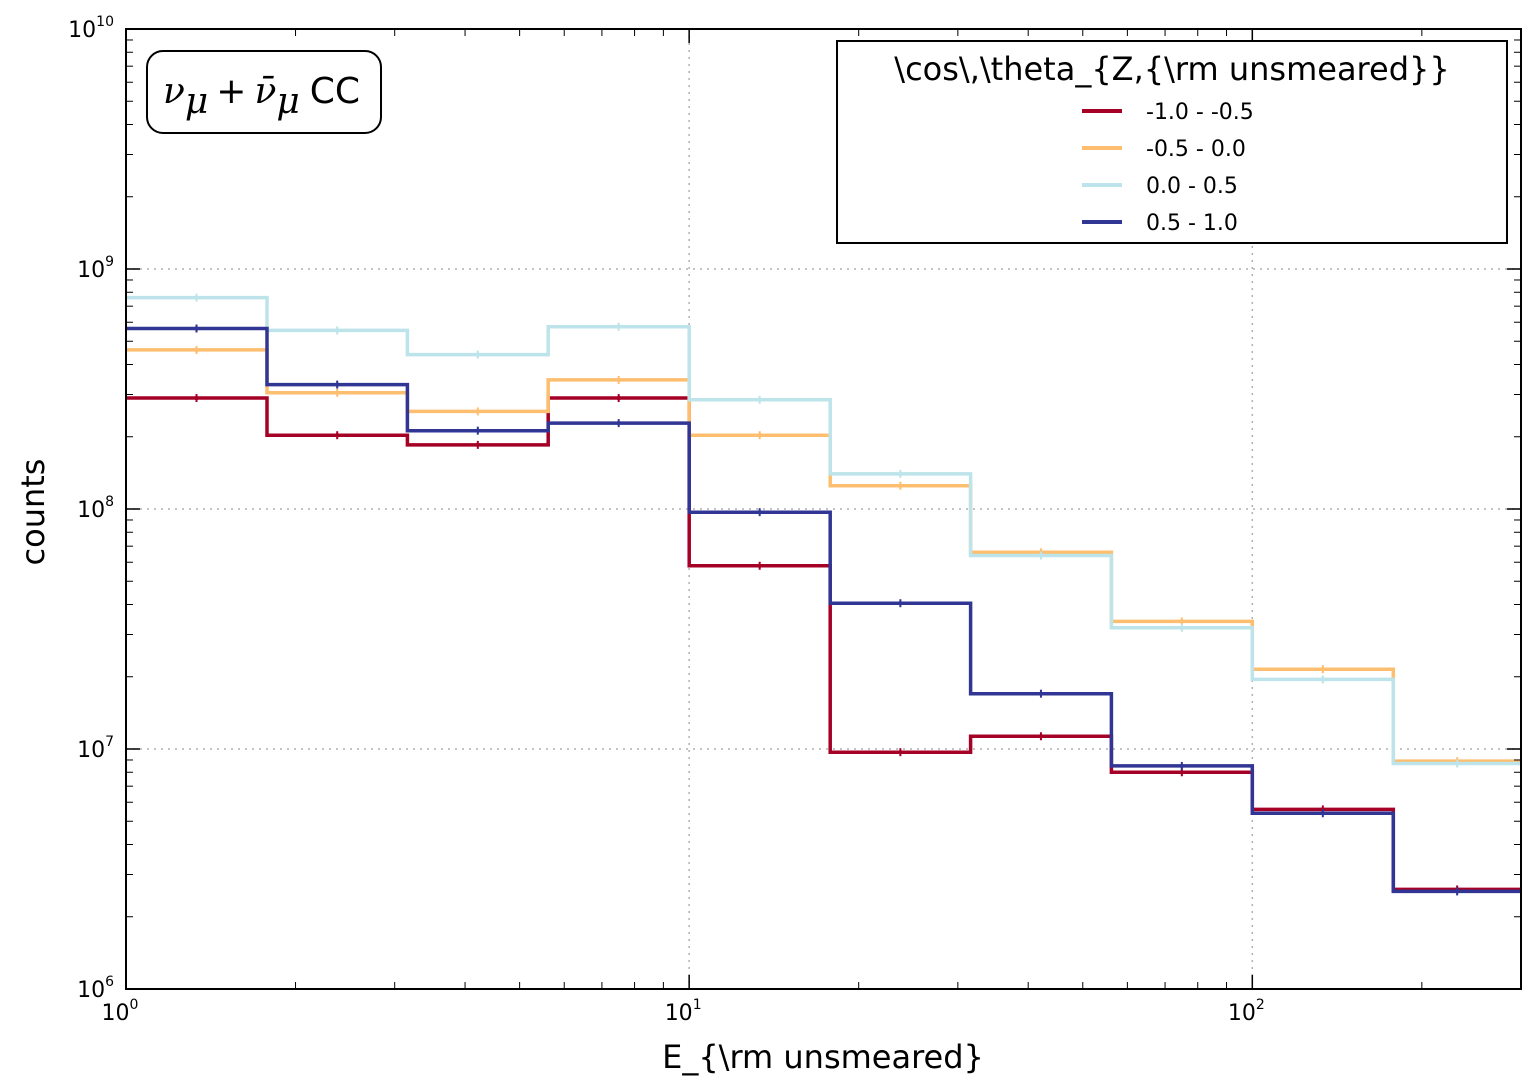 The height and width of the screenshot is (1092, 1535). I want to click on legend-entry-label: 0.5 - 1.0, so click(1192, 223).